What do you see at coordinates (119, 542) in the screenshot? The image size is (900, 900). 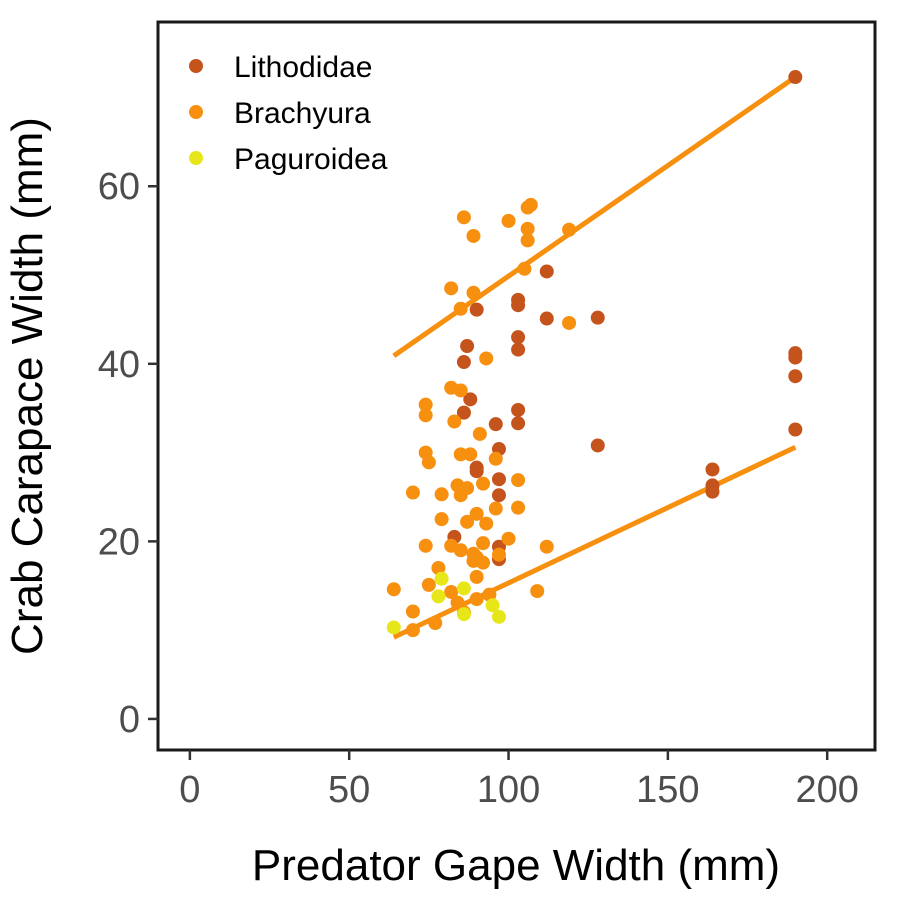 I see `y-tick-label: 20` at bounding box center [119, 542].